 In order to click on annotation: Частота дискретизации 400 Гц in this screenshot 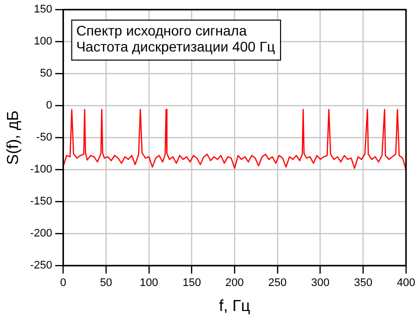, I will do `click(176, 46)`.